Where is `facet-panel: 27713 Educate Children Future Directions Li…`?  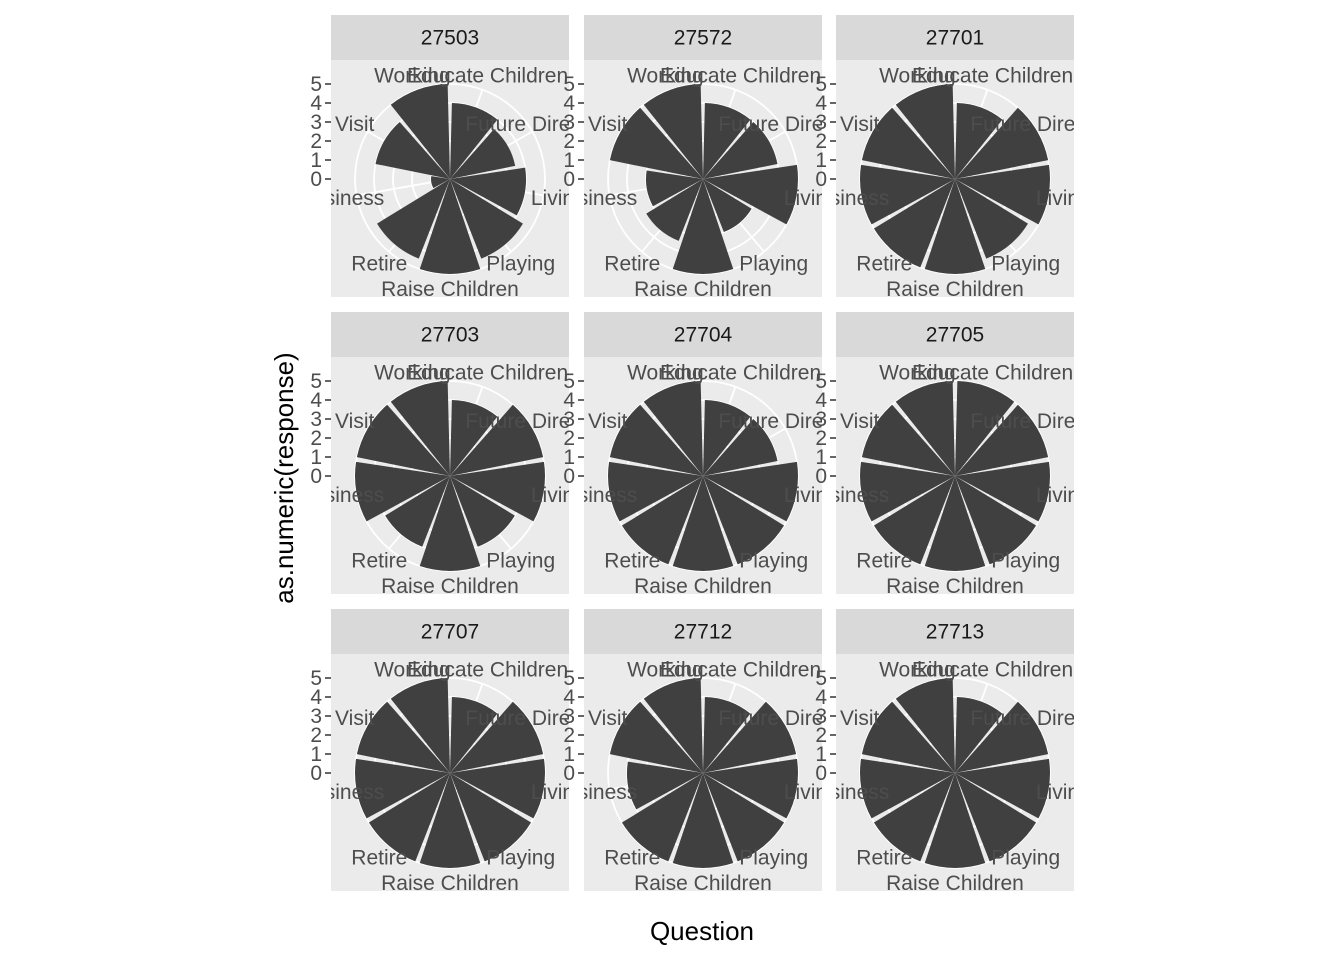
facet-panel: 27713 Educate Children Future Directions Li… is located at coordinates (972, 752).